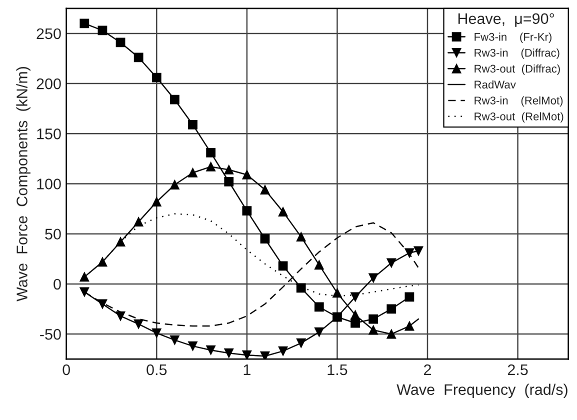 The height and width of the screenshot is (420, 577). Describe the element at coordinates (517, 69) in the screenshot. I see `legend-label: Rw3-out (Diffrac)` at that location.